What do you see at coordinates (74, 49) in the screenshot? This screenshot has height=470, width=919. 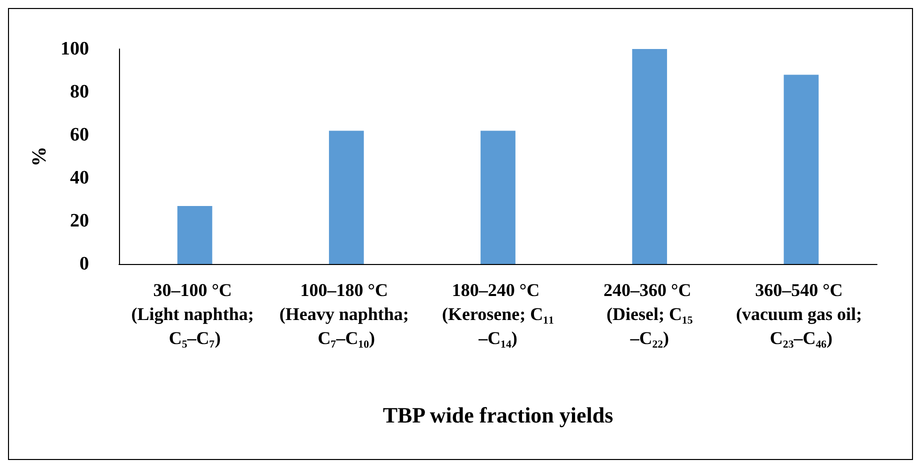 I see `y-tick-label: 100` at bounding box center [74, 49].